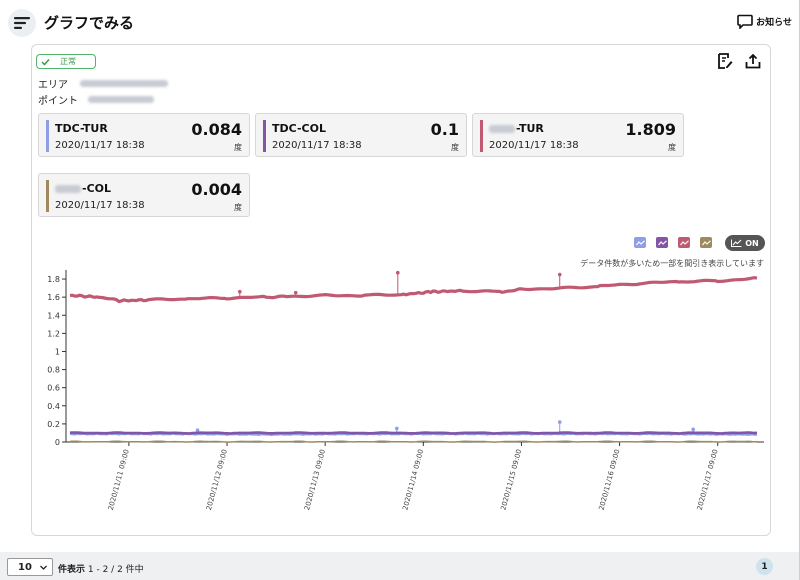 The width and height of the screenshot is (800, 580). What do you see at coordinates (53, 333) in the screenshot?
I see `y-tick-label: 1.2` at bounding box center [53, 333].